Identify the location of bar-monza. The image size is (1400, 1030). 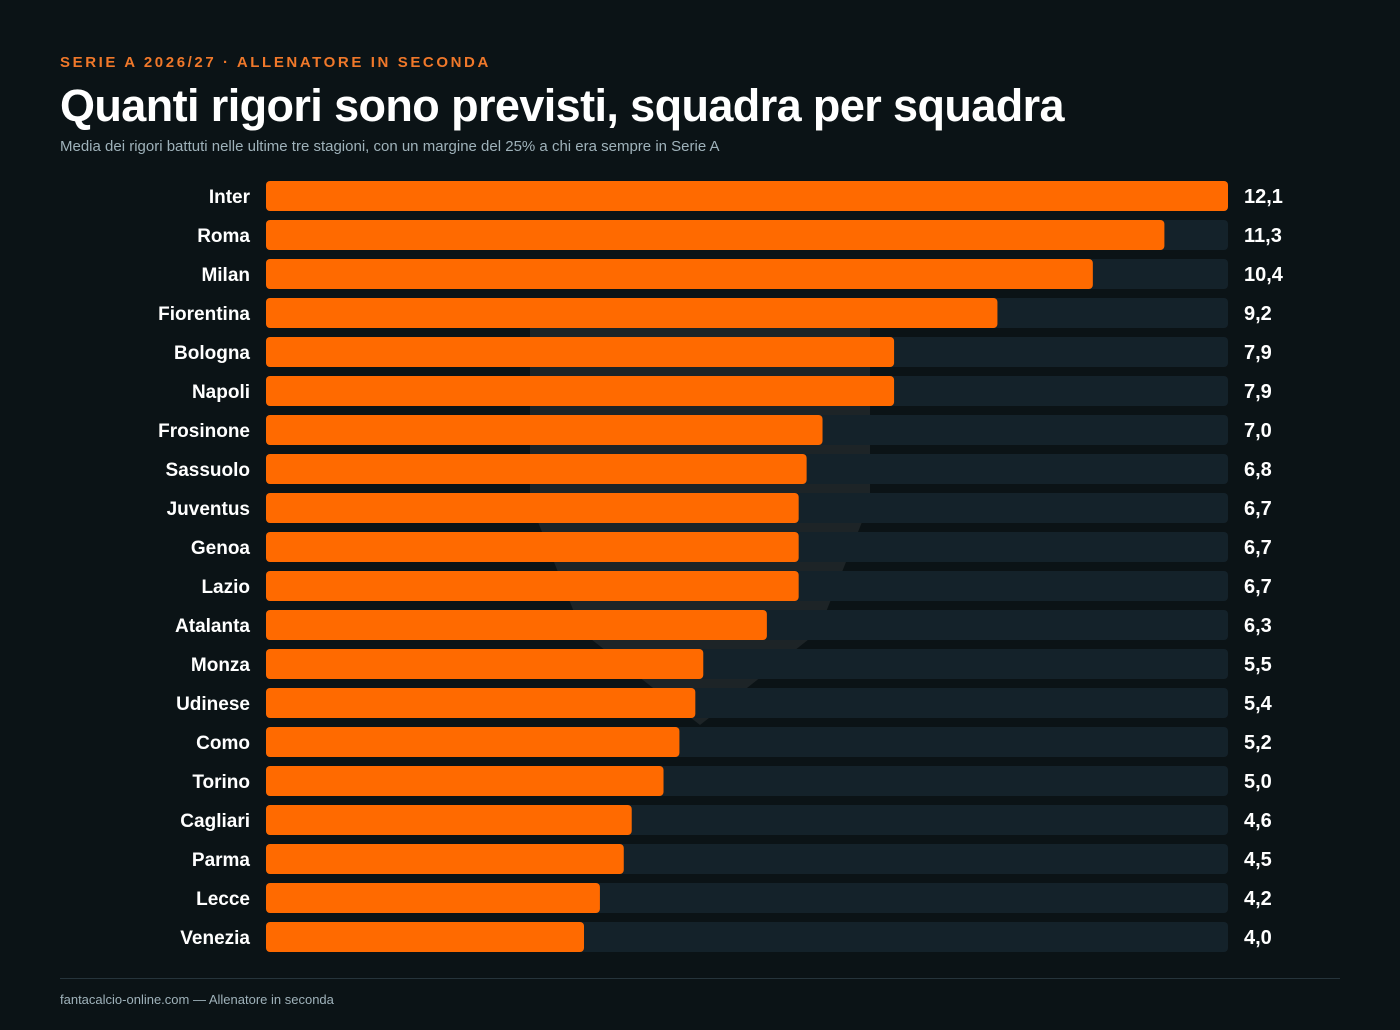
(485, 664).